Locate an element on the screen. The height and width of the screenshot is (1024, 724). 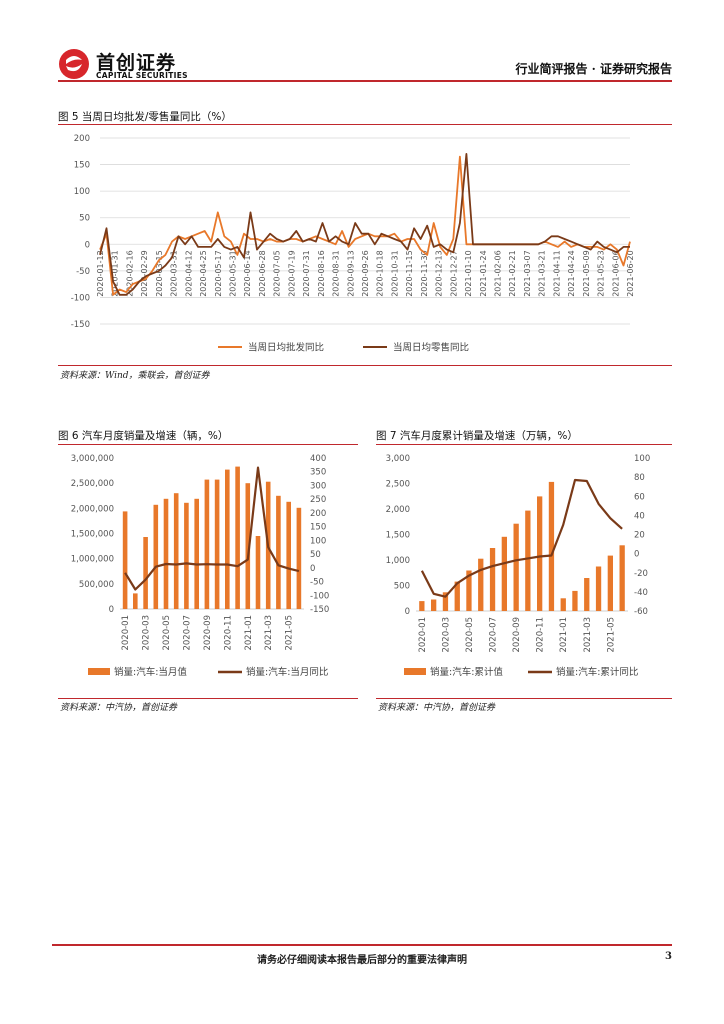
fig5-legend-label: 当周日均批发同比 is located at coordinates (286, 348).